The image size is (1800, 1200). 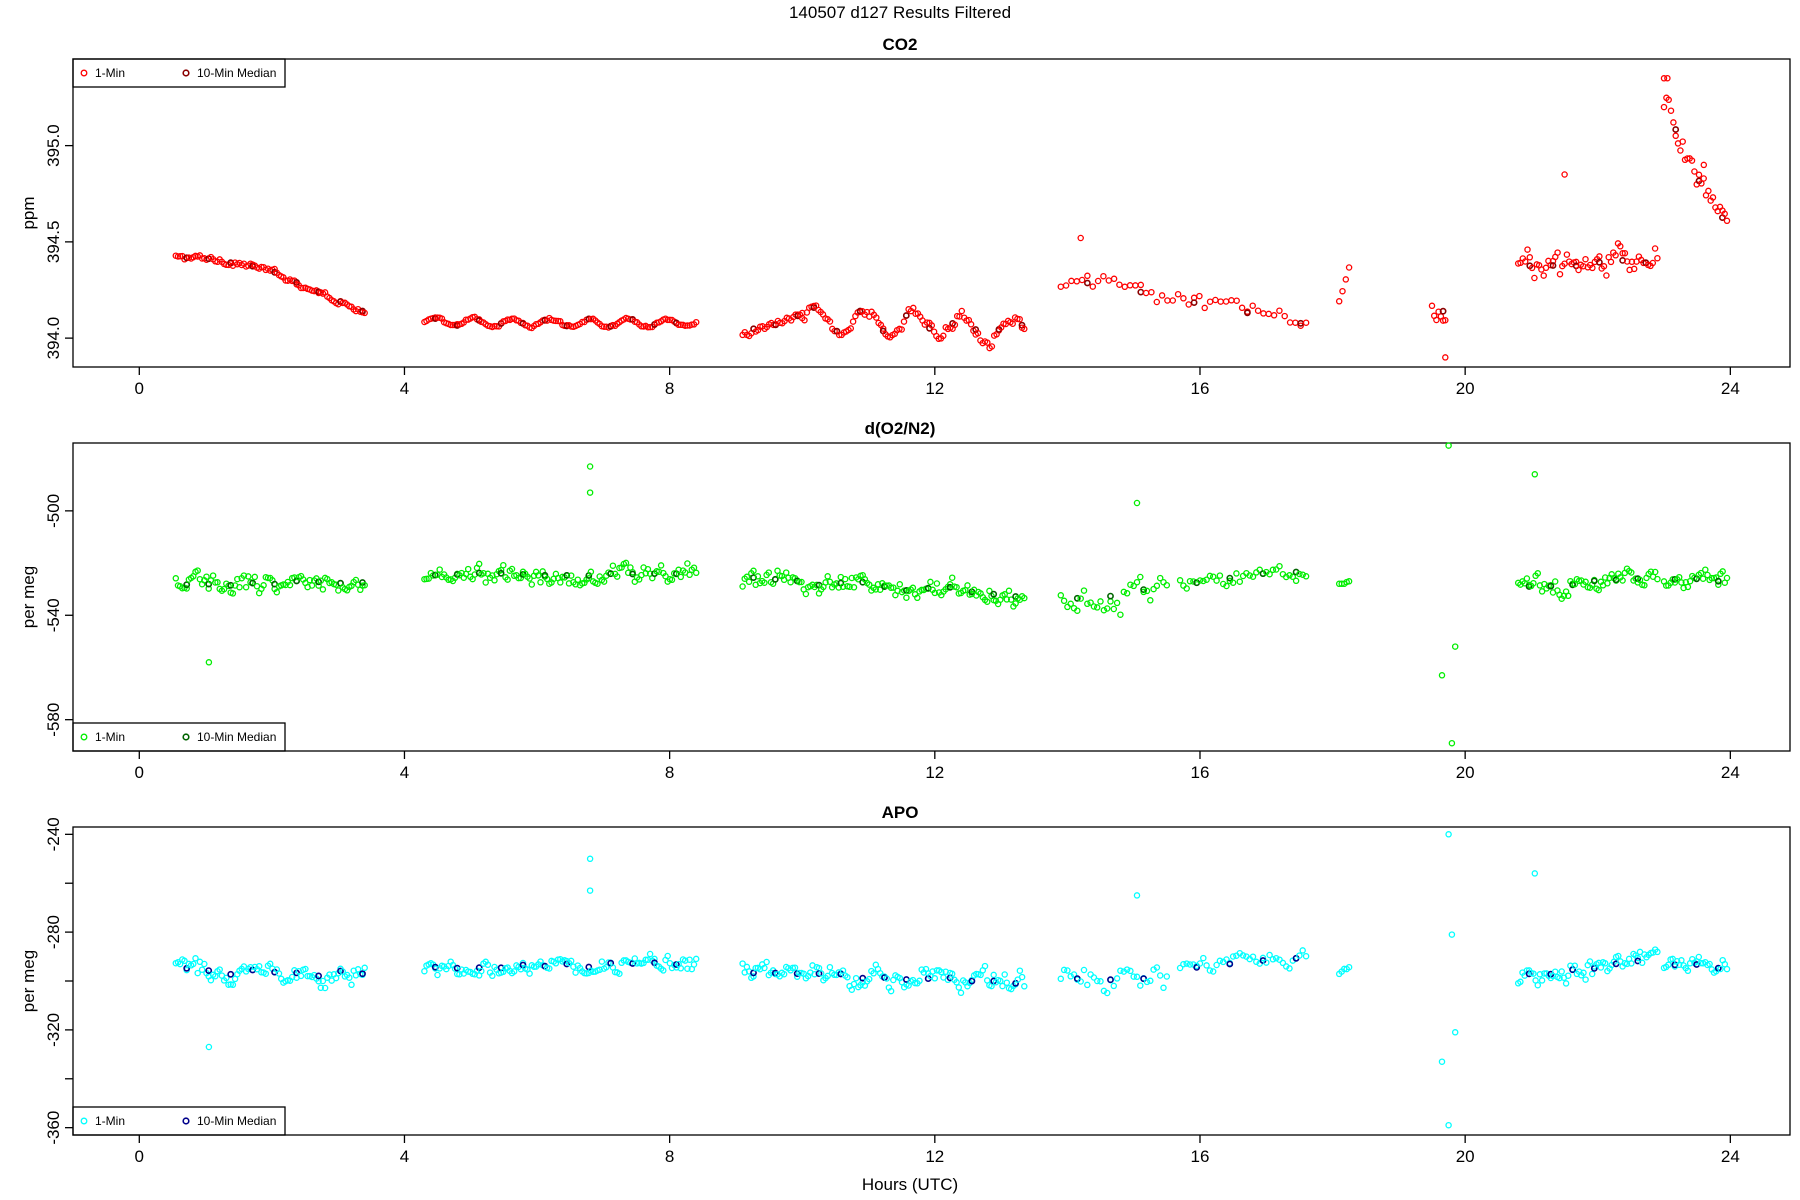 I want to click on legend-apo: 1-Min 10-Min Median, so click(x=179, y=1121).